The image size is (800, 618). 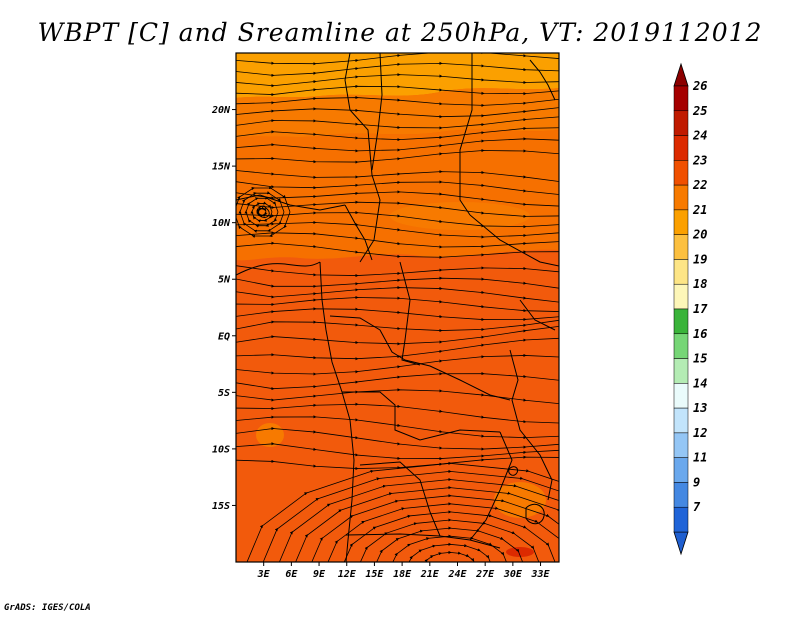 What do you see at coordinates (681, 543) in the screenshot?
I see `colorbar-bottom-arrow` at bounding box center [681, 543].